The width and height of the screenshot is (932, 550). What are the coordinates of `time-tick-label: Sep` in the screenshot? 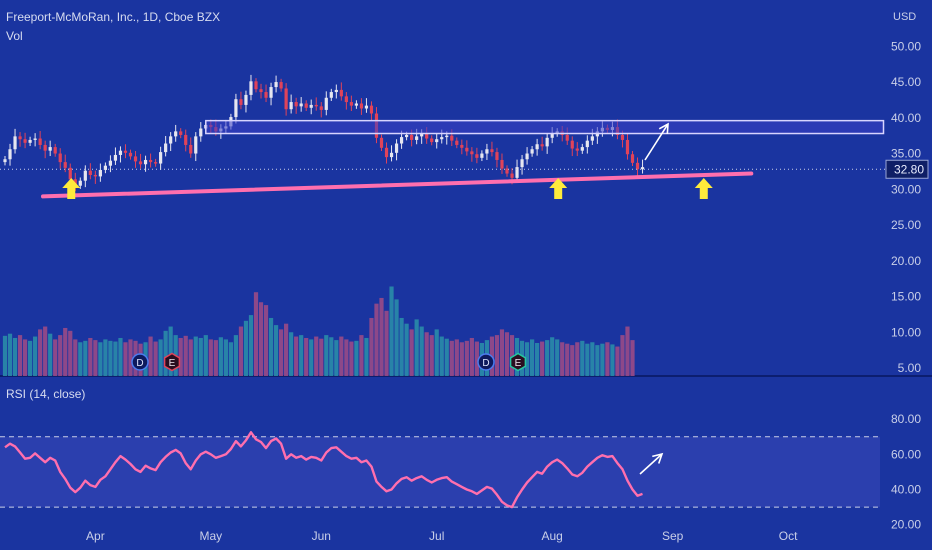 It's located at (673, 536).